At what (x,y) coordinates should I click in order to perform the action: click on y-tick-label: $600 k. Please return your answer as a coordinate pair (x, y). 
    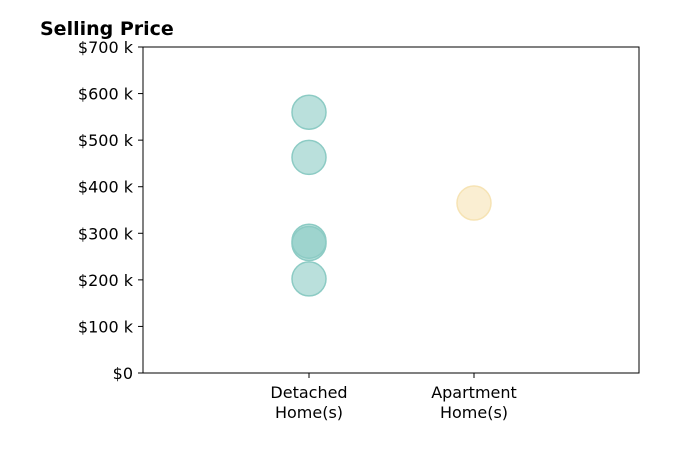
    Looking at the image, I should click on (106, 94).